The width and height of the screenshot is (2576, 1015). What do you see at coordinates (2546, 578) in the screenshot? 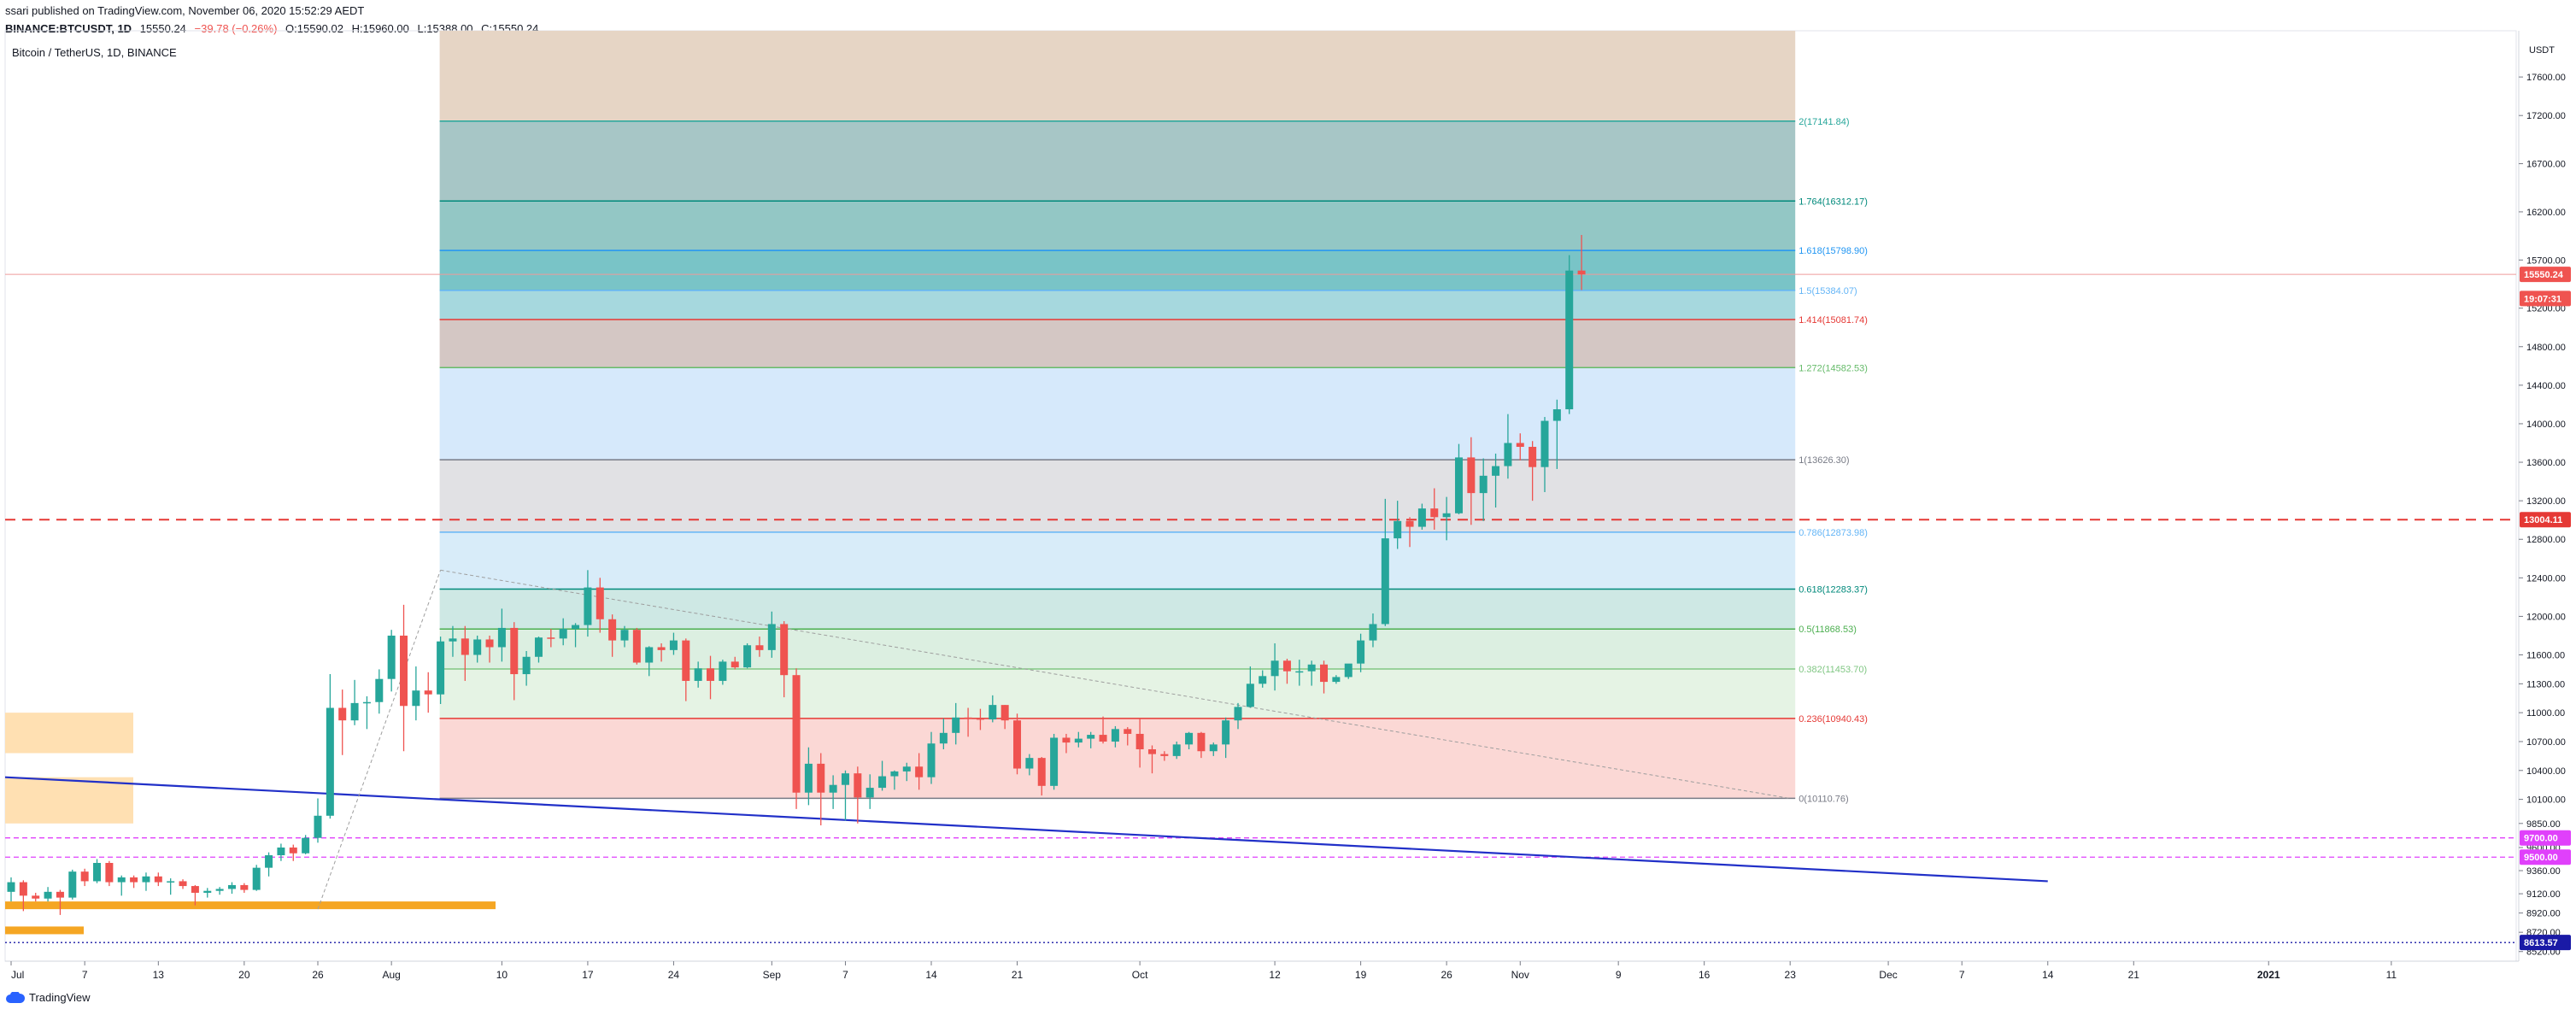
I see `price-tick-label: 12400.00` at bounding box center [2546, 578].